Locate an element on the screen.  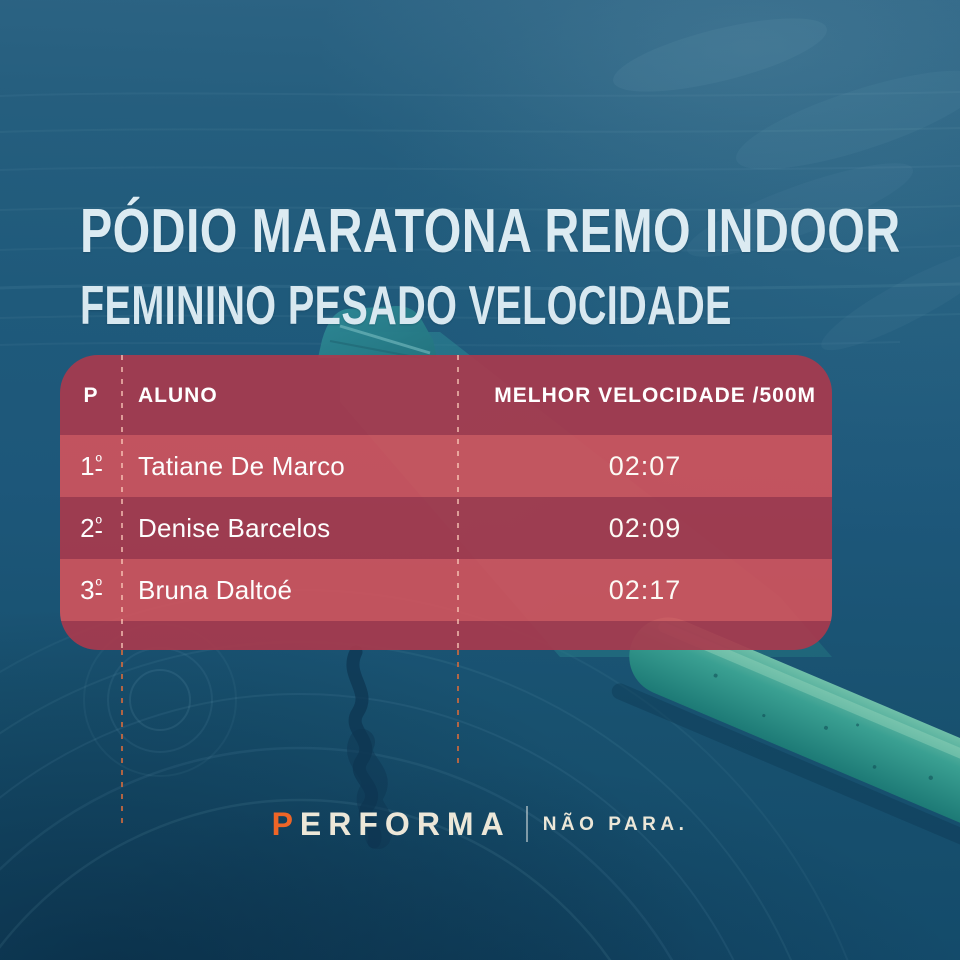
page-title: PÓDIO MARATONA REMO INDOOR is located at coordinates (490, 231).